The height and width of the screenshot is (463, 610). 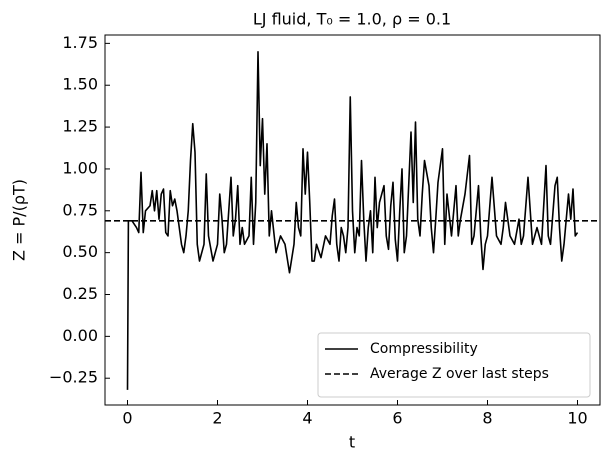 I want to click on y-tick-label: 1.75, so click(x=80, y=42).